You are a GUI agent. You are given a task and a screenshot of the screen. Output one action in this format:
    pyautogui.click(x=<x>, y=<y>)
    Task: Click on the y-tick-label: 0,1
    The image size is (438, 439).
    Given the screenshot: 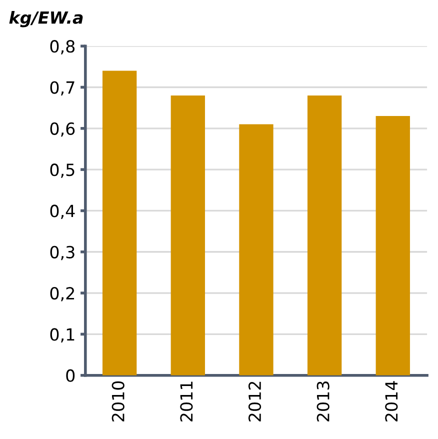 What is the action you would take?
    pyautogui.click(x=62, y=335)
    